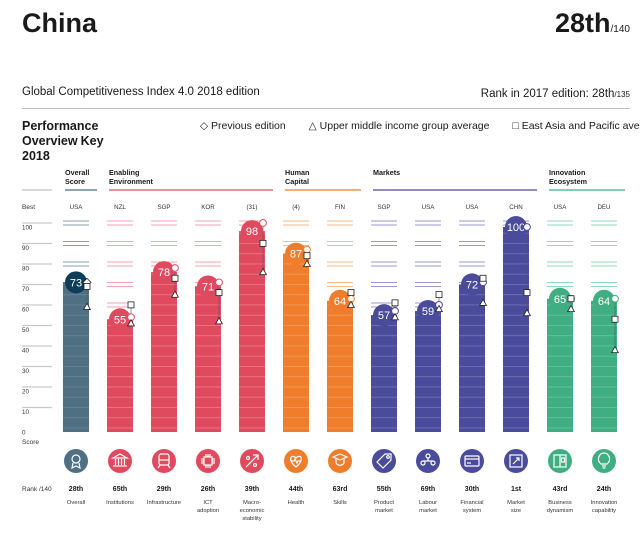 This screenshot has width=640, height=534. I want to click on legend-previous-edition: ◇ Previous edition, so click(243, 126).